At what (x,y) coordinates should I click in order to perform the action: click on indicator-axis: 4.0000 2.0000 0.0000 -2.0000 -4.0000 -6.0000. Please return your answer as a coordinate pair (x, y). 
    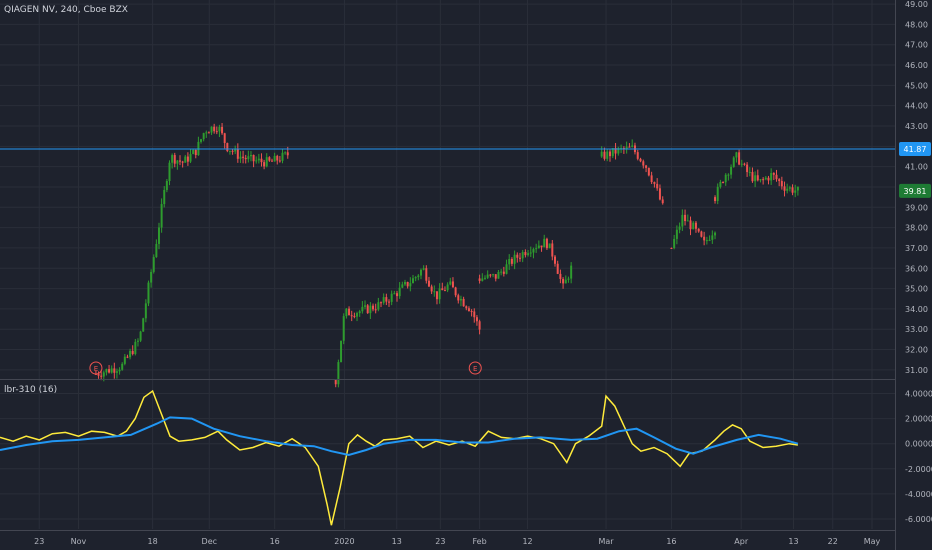
    Looking at the image, I should click on (918, 457).